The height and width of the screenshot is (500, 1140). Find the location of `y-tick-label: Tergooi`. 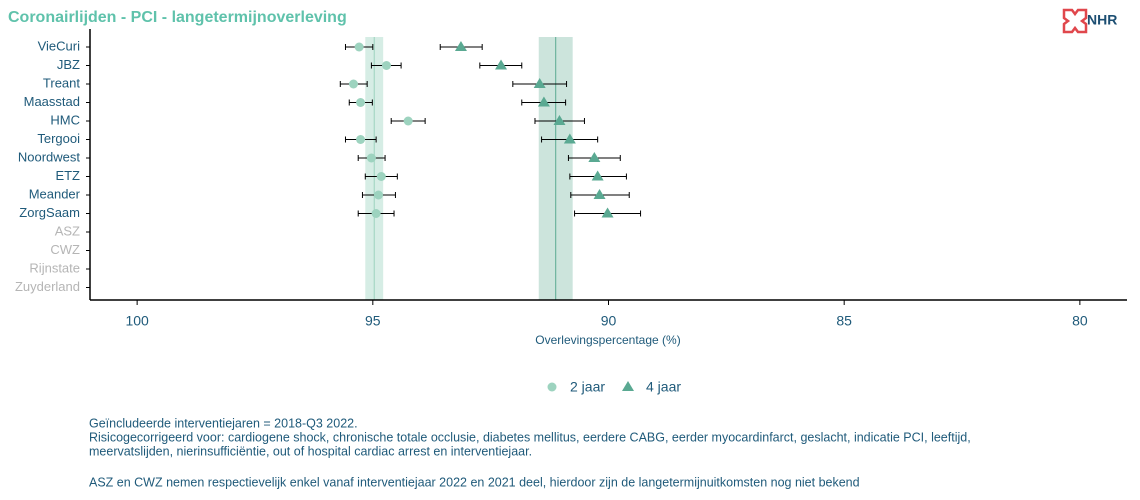

y-tick-label: Tergooi is located at coordinates (58, 138).